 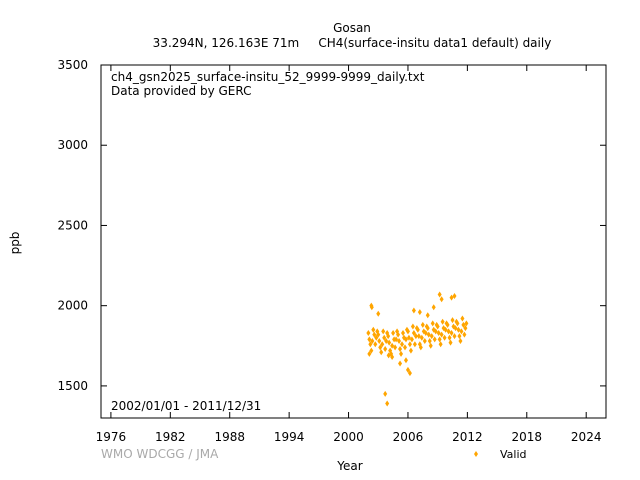 I want to click on x-tick-label: 1994, so click(x=289, y=437).